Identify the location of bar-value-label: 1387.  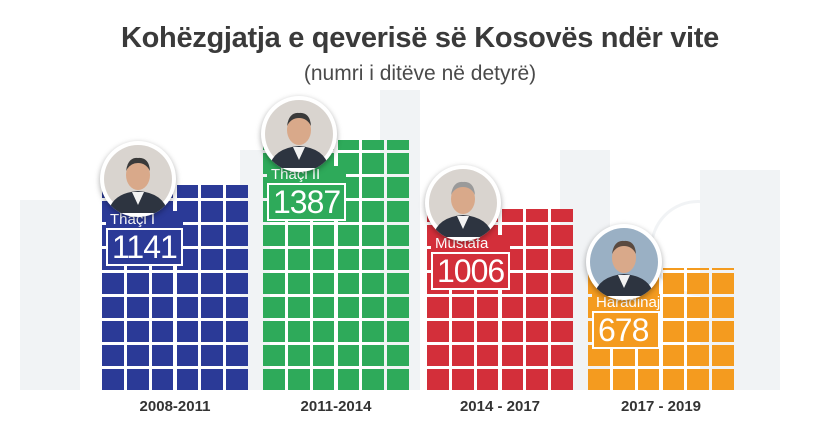
(307, 202).